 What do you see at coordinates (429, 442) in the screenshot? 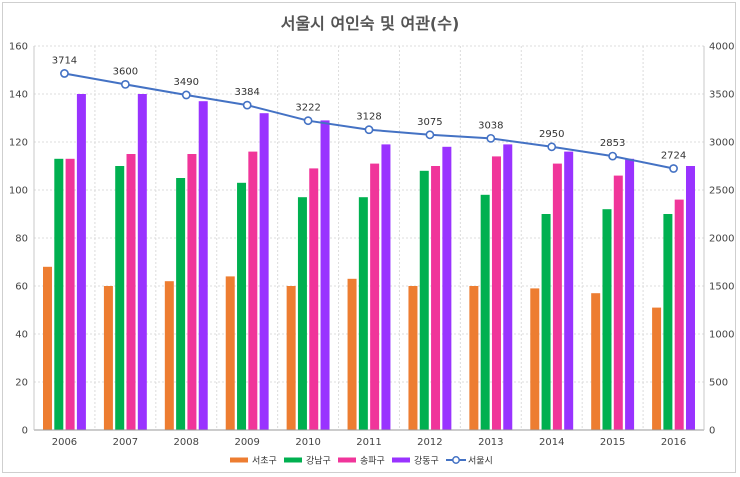
I see `x-tick-label: 2012` at bounding box center [429, 442].